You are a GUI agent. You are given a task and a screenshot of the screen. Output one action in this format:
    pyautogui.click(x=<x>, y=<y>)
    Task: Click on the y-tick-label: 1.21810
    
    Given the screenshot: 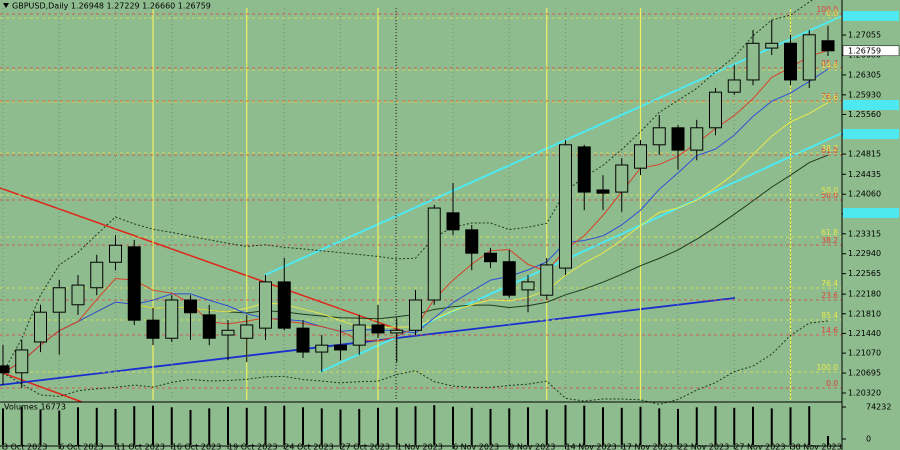 What is the action you would take?
    pyautogui.click(x=864, y=313)
    